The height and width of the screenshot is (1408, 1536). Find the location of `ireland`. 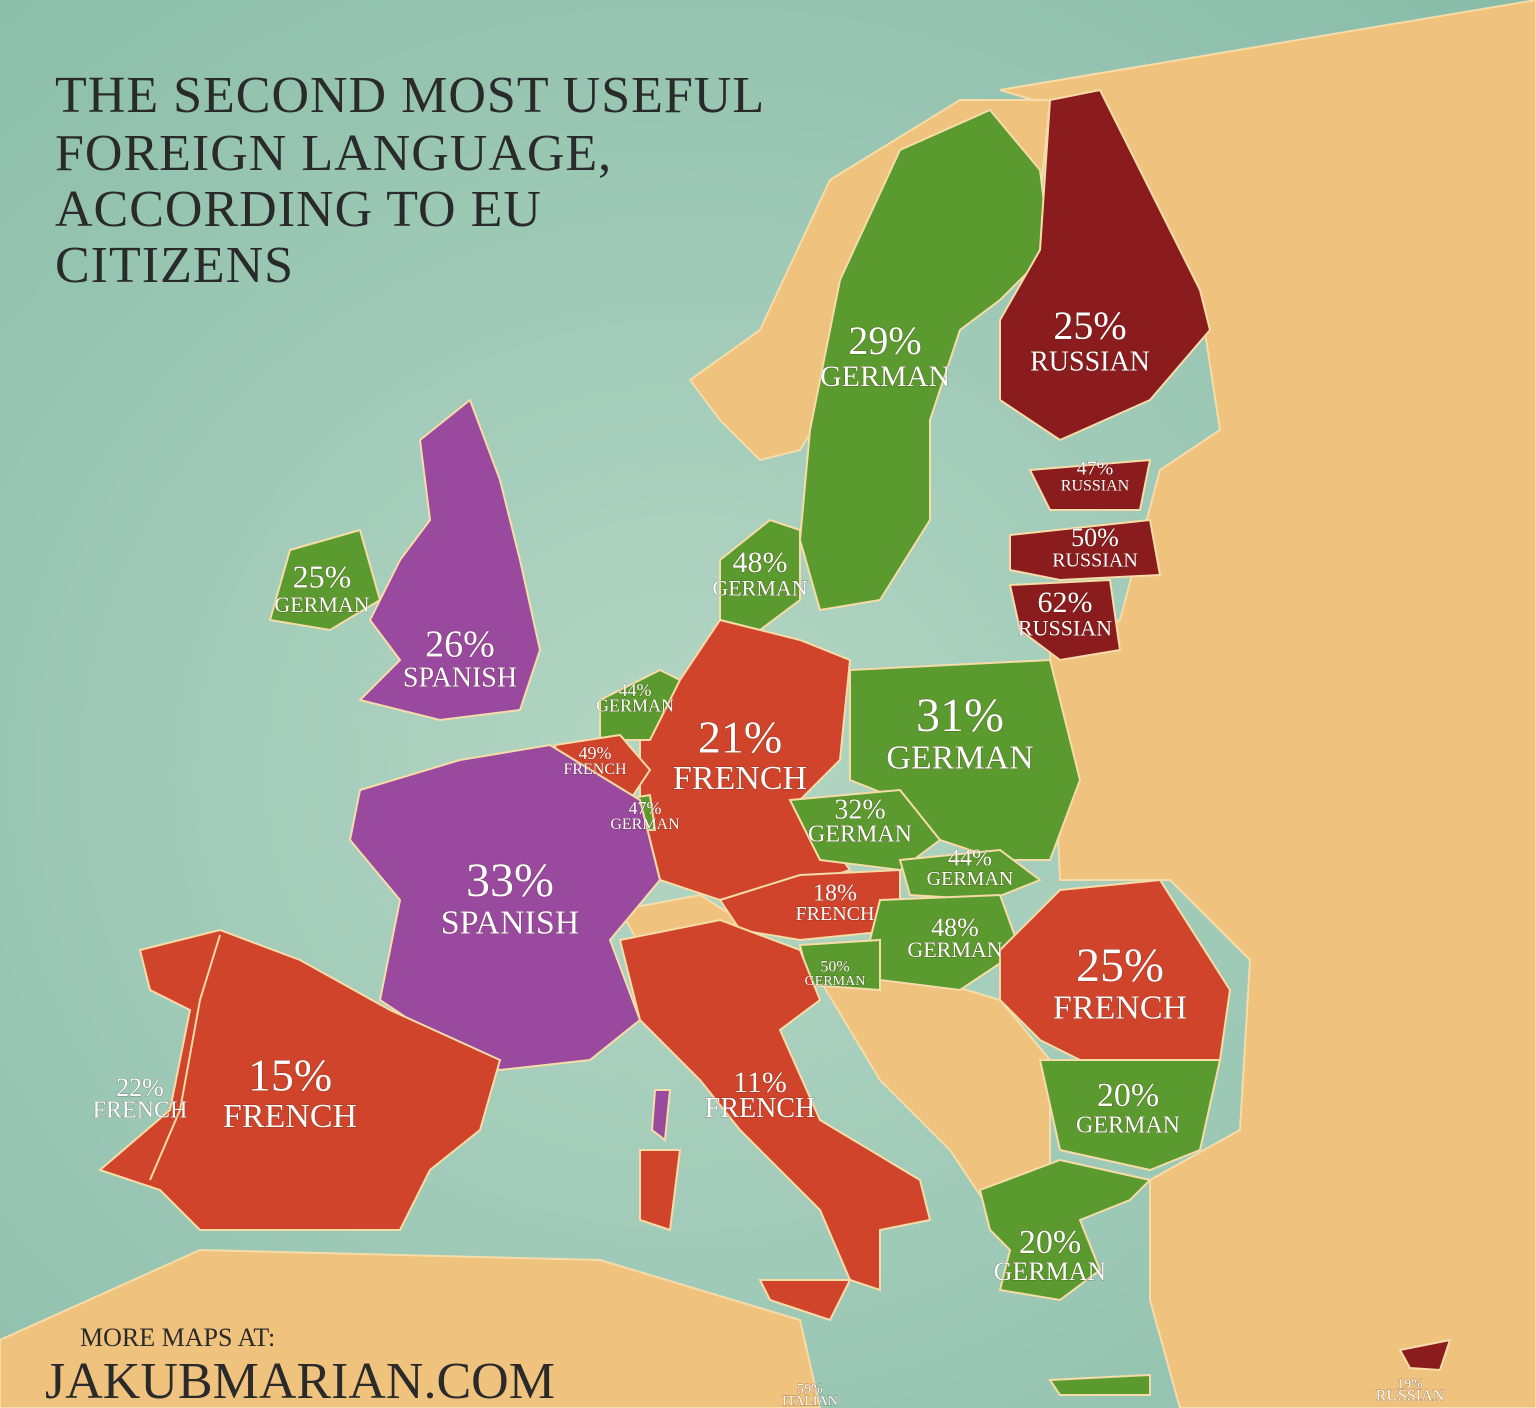

ireland is located at coordinates (325, 580).